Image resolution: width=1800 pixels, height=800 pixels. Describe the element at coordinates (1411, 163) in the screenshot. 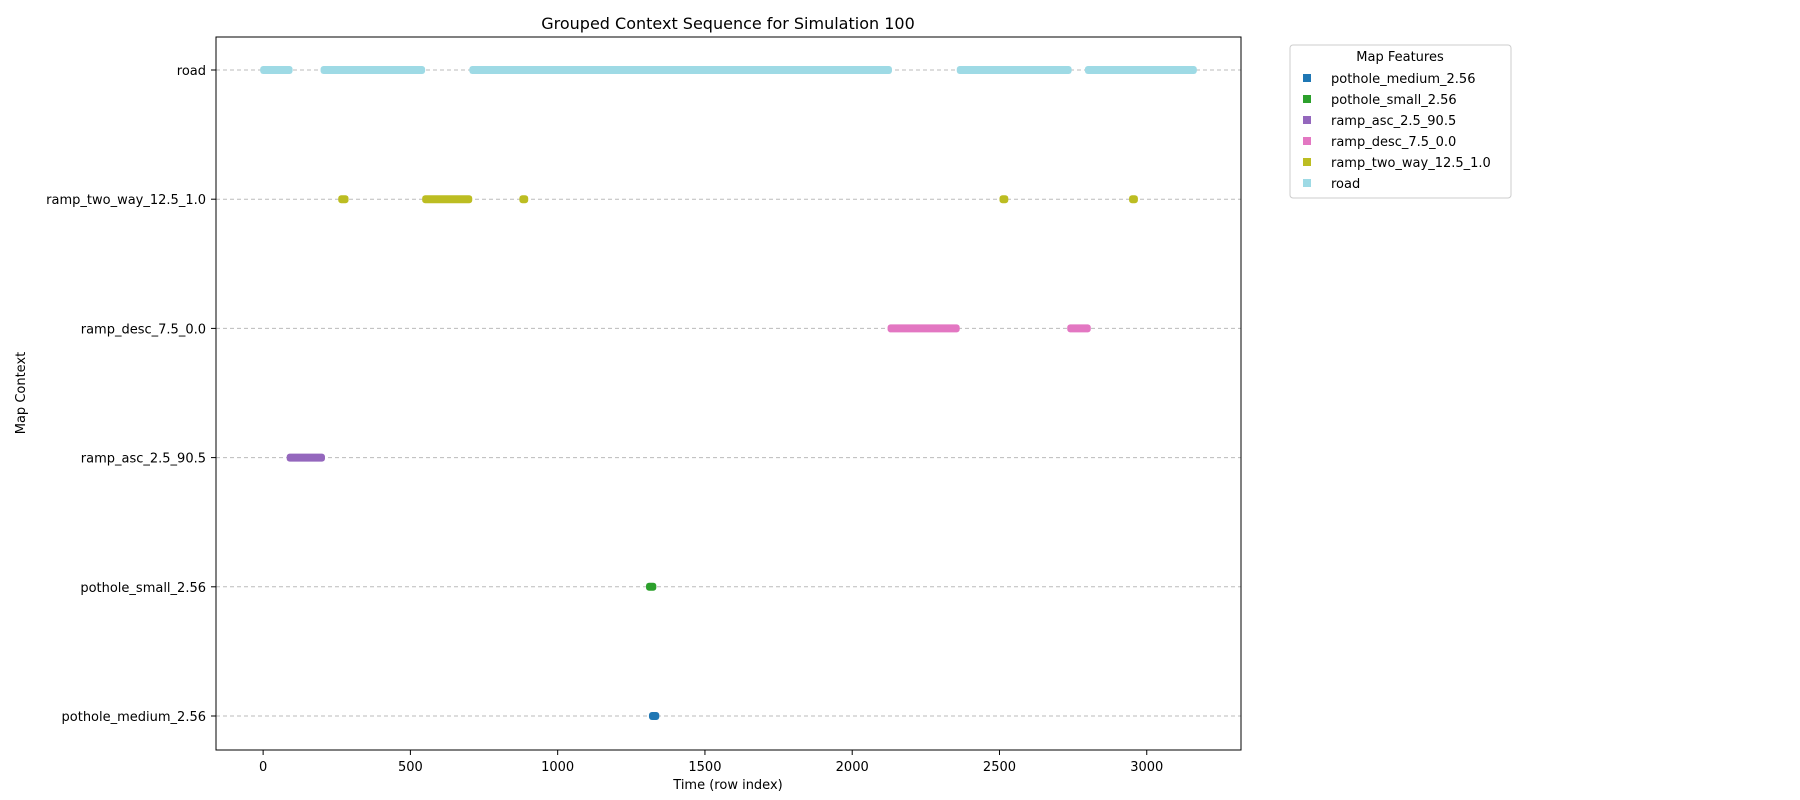

I see `legend-label: ramp_two_way_12.5_1.0` at that location.